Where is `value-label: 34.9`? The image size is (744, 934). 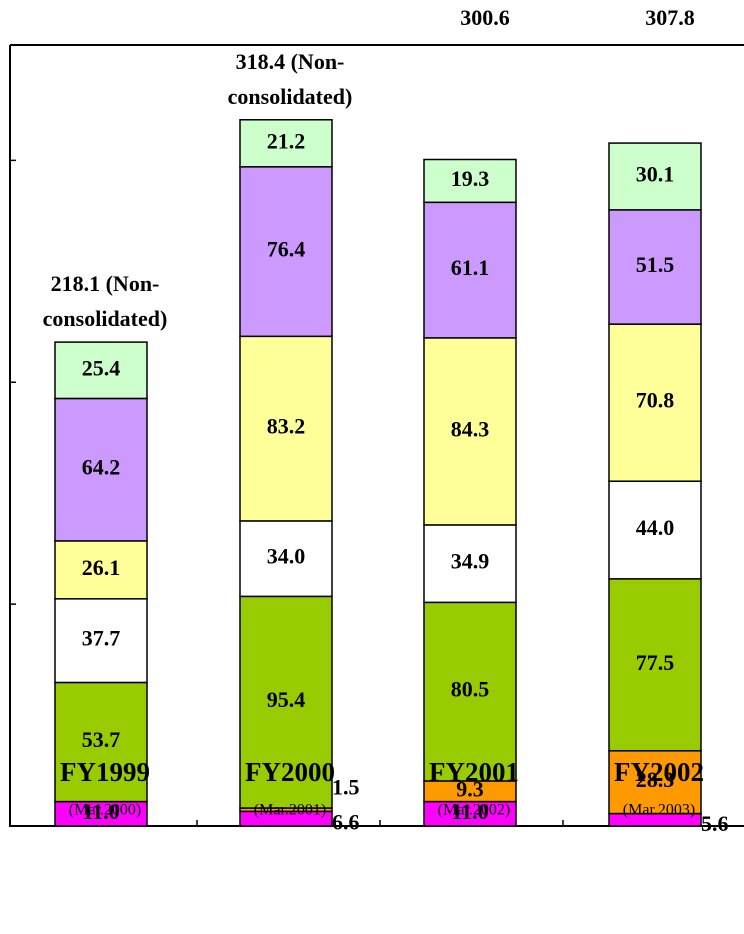
value-label: 34.9 is located at coordinates (470, 561).